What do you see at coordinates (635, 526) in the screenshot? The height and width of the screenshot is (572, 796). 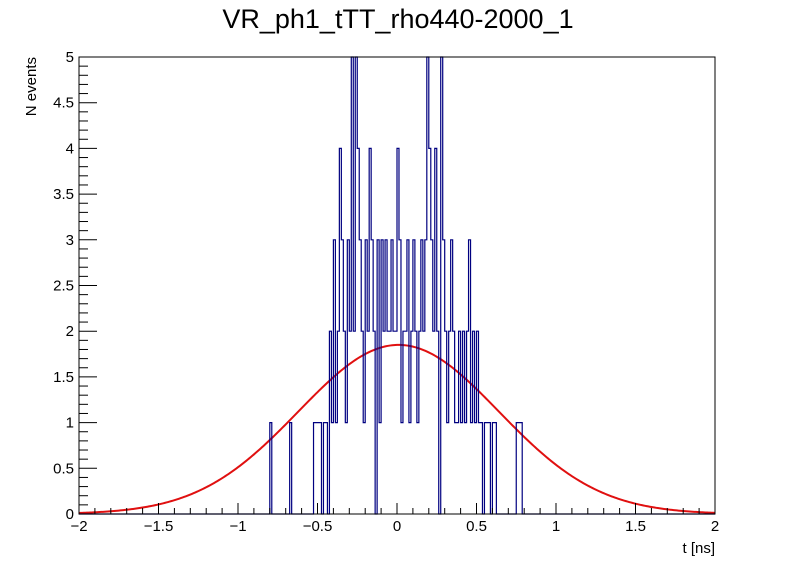 I see `x-tick-label: 1.5` at bounding box center [635, 526].